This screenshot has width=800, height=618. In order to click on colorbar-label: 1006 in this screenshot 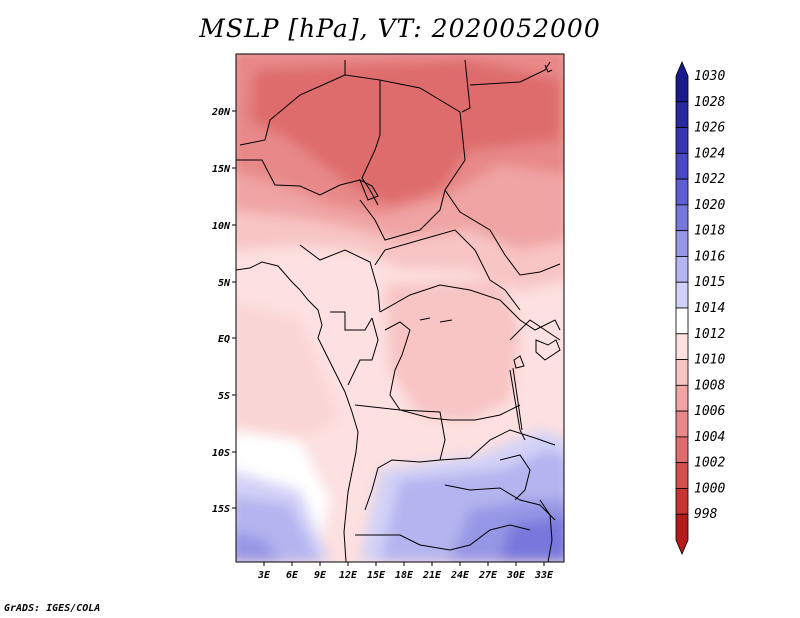, I will do `click(709, 411)`.